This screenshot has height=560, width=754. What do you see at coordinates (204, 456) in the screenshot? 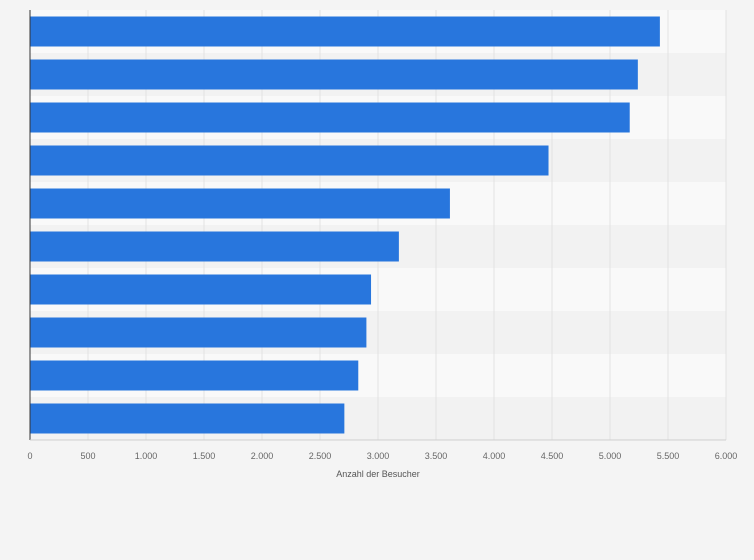
I see `x-tick-label: 1.500` at bounding box center [204, 456].